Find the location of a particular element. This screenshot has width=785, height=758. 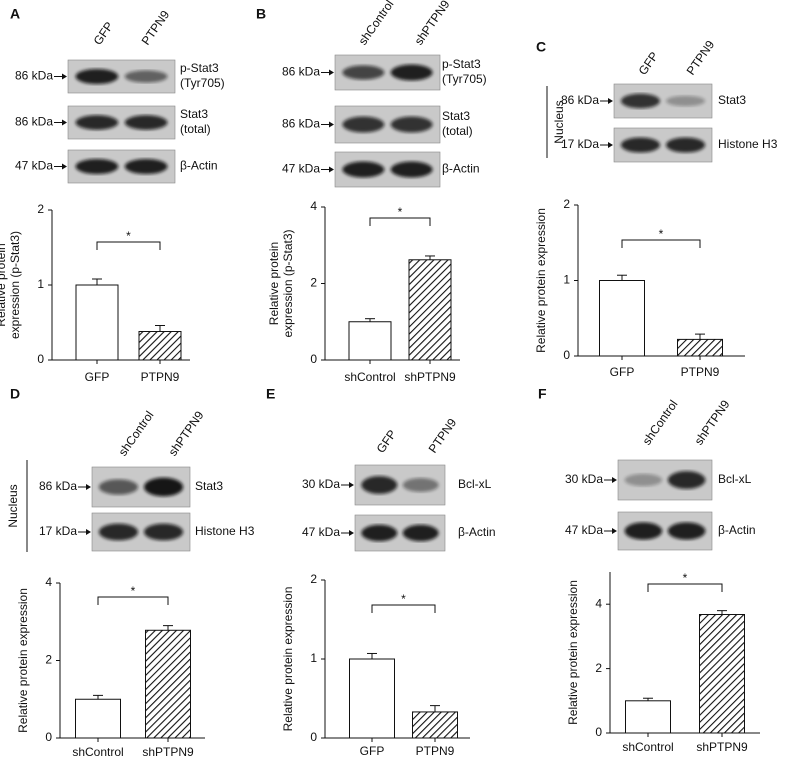

panel-label: B is located at coordinates (261, 14).